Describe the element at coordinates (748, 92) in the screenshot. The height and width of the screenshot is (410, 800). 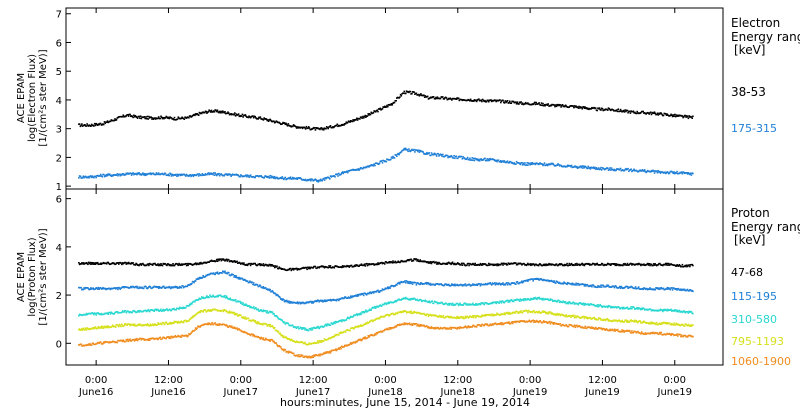
I see `legend-entry: 38-53` at that location.